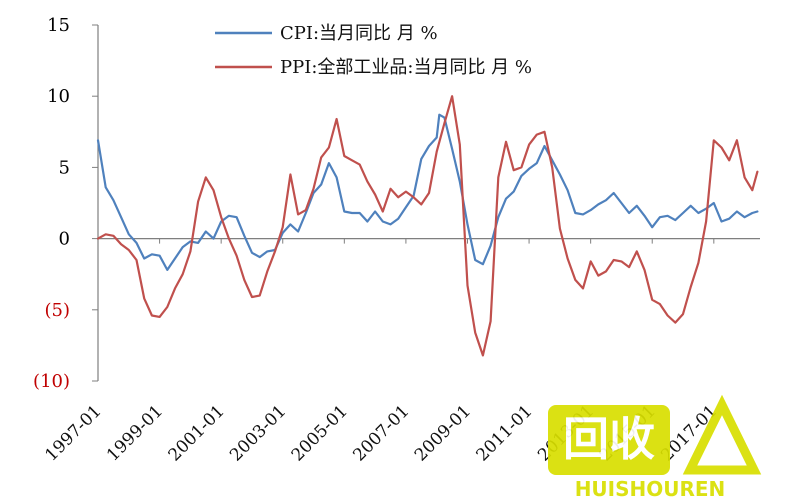 The height and width of the screenshot is (500, 800). Describe the element at coordinates (58, 310) in the screenshot. I see `y-tick-label: (5)` at that location.